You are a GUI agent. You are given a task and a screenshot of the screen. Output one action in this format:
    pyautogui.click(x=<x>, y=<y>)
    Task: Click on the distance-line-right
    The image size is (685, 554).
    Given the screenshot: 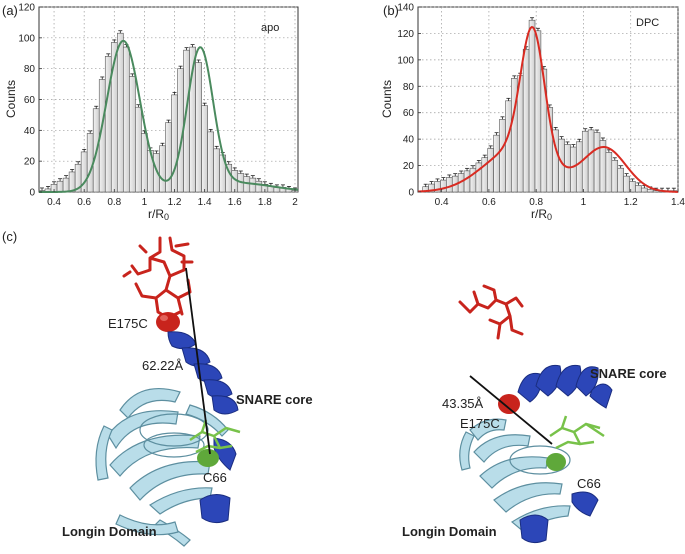 What is the action you would take?
    pyautogui.click(x=511, y=410)
    